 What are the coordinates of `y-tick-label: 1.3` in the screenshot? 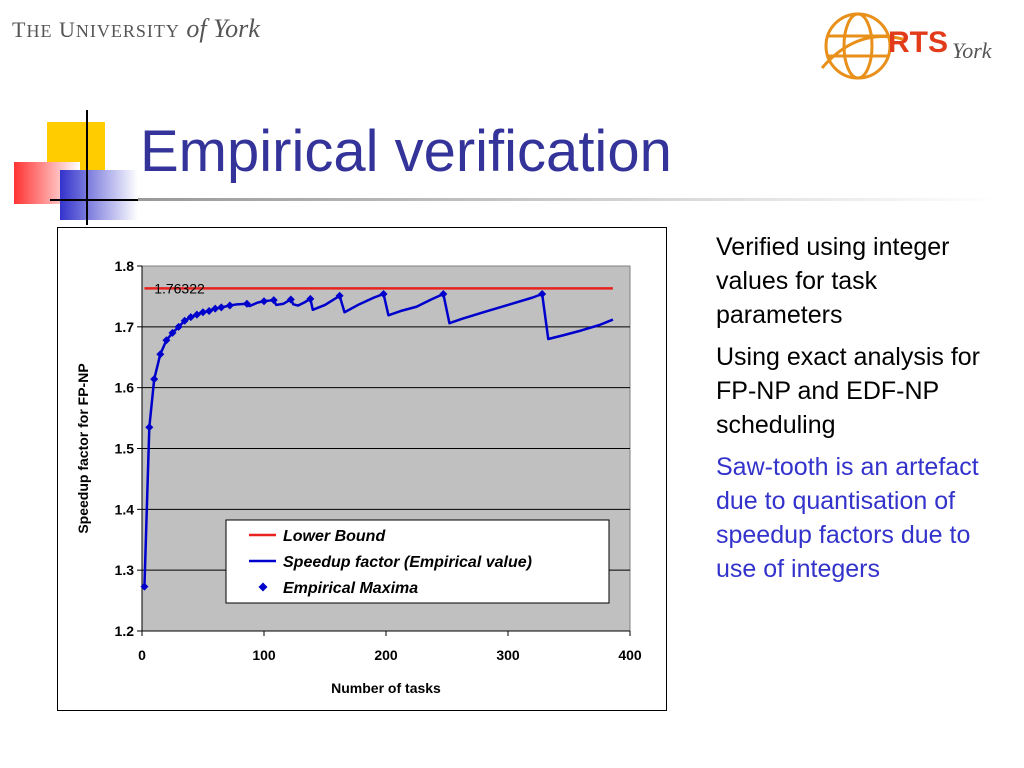 It's located at (125, 570).